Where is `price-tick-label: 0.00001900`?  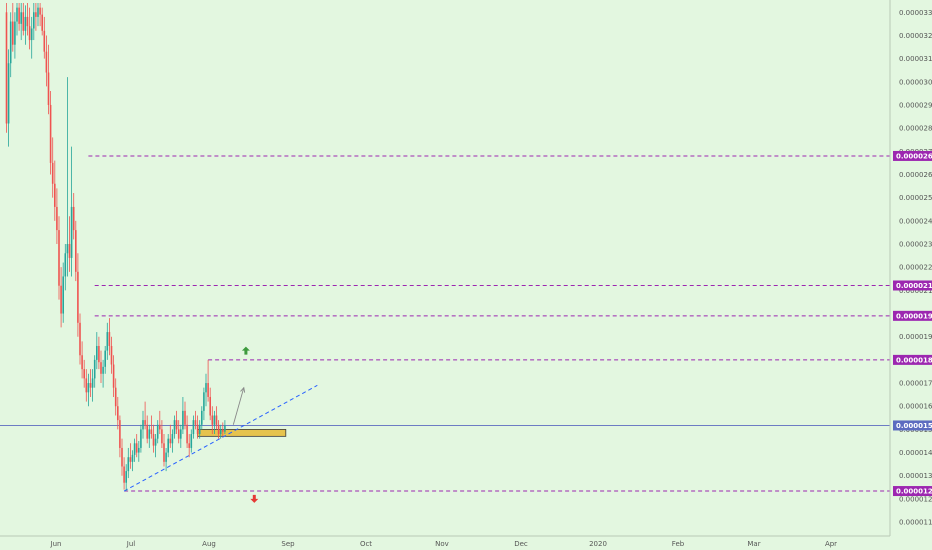 price-tick-label: 0.00001900 is located at coordinates (915, 337).